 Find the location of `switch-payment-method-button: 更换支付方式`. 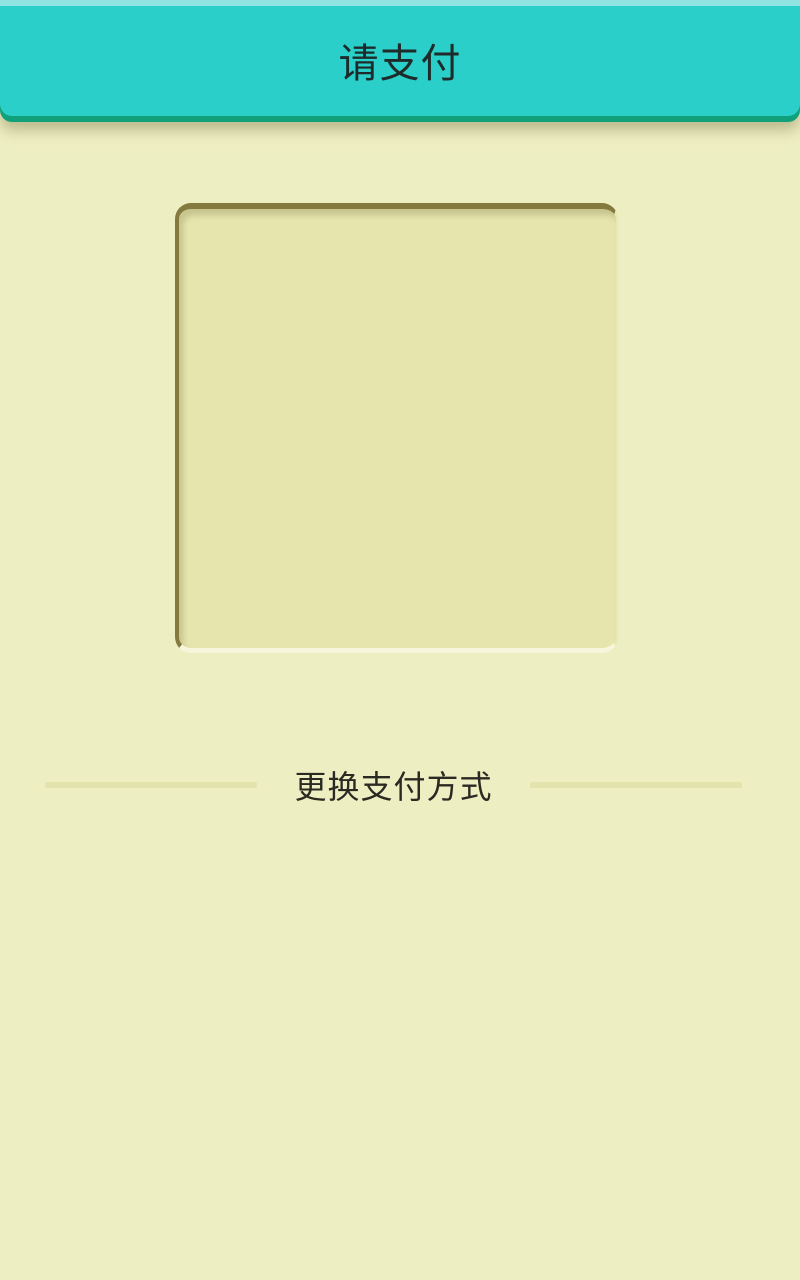

switch-payment-method-button: 更换支付方式 is located at coordinates (393, 787).